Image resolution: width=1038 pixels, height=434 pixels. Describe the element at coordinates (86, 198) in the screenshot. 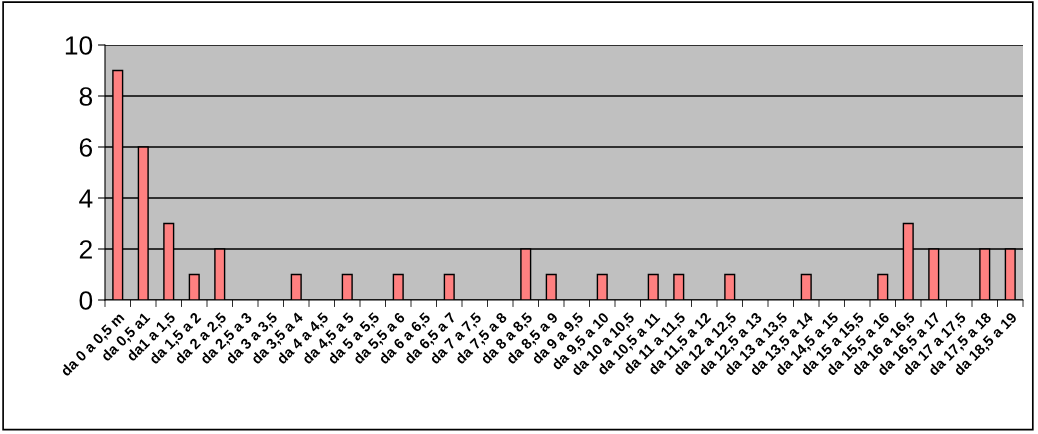

I see `y-tick-label: 4` at that location.